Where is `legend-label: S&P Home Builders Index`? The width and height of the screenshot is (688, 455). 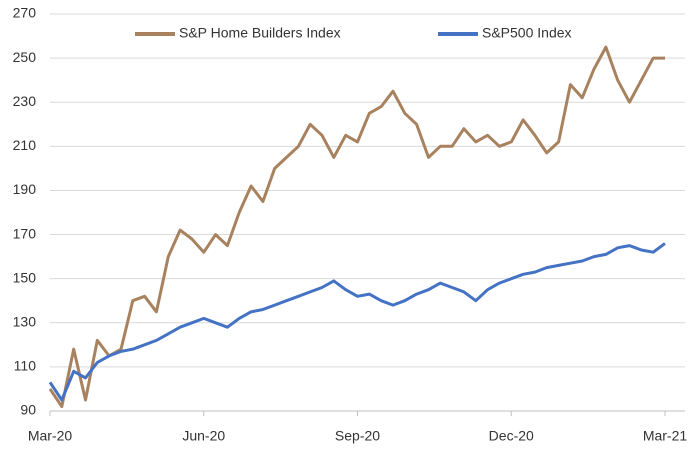 legend-label: S&P Home Builders Index is located at coordinates (260, 33).